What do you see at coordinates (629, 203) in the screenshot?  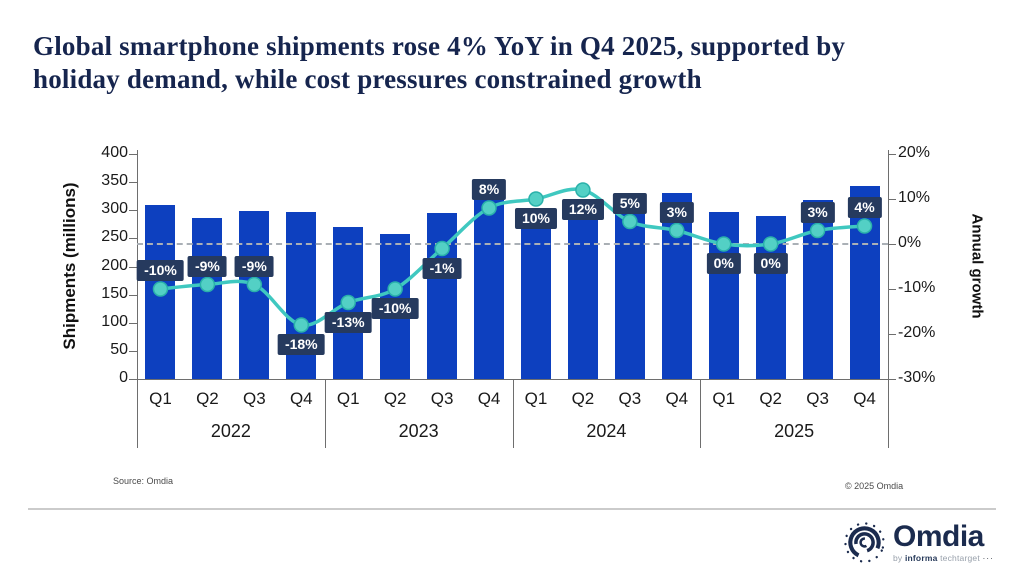 I see `growth-label-2024-q3: 5%` at bounding box center [629, 203].